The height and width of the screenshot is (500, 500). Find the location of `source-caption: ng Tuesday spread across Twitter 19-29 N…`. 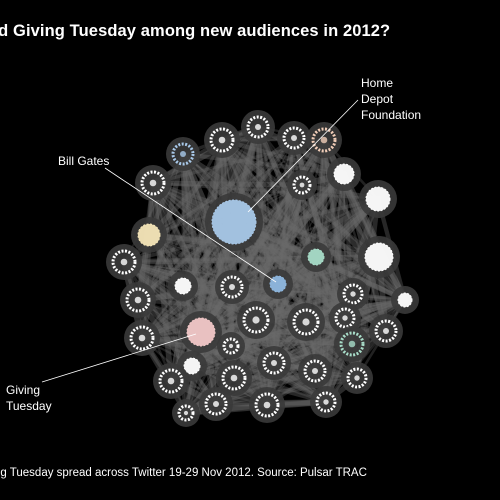

source-caption: ng Tuesday spread across Twitter 19-29 N… is located at coordinates (183, 473).